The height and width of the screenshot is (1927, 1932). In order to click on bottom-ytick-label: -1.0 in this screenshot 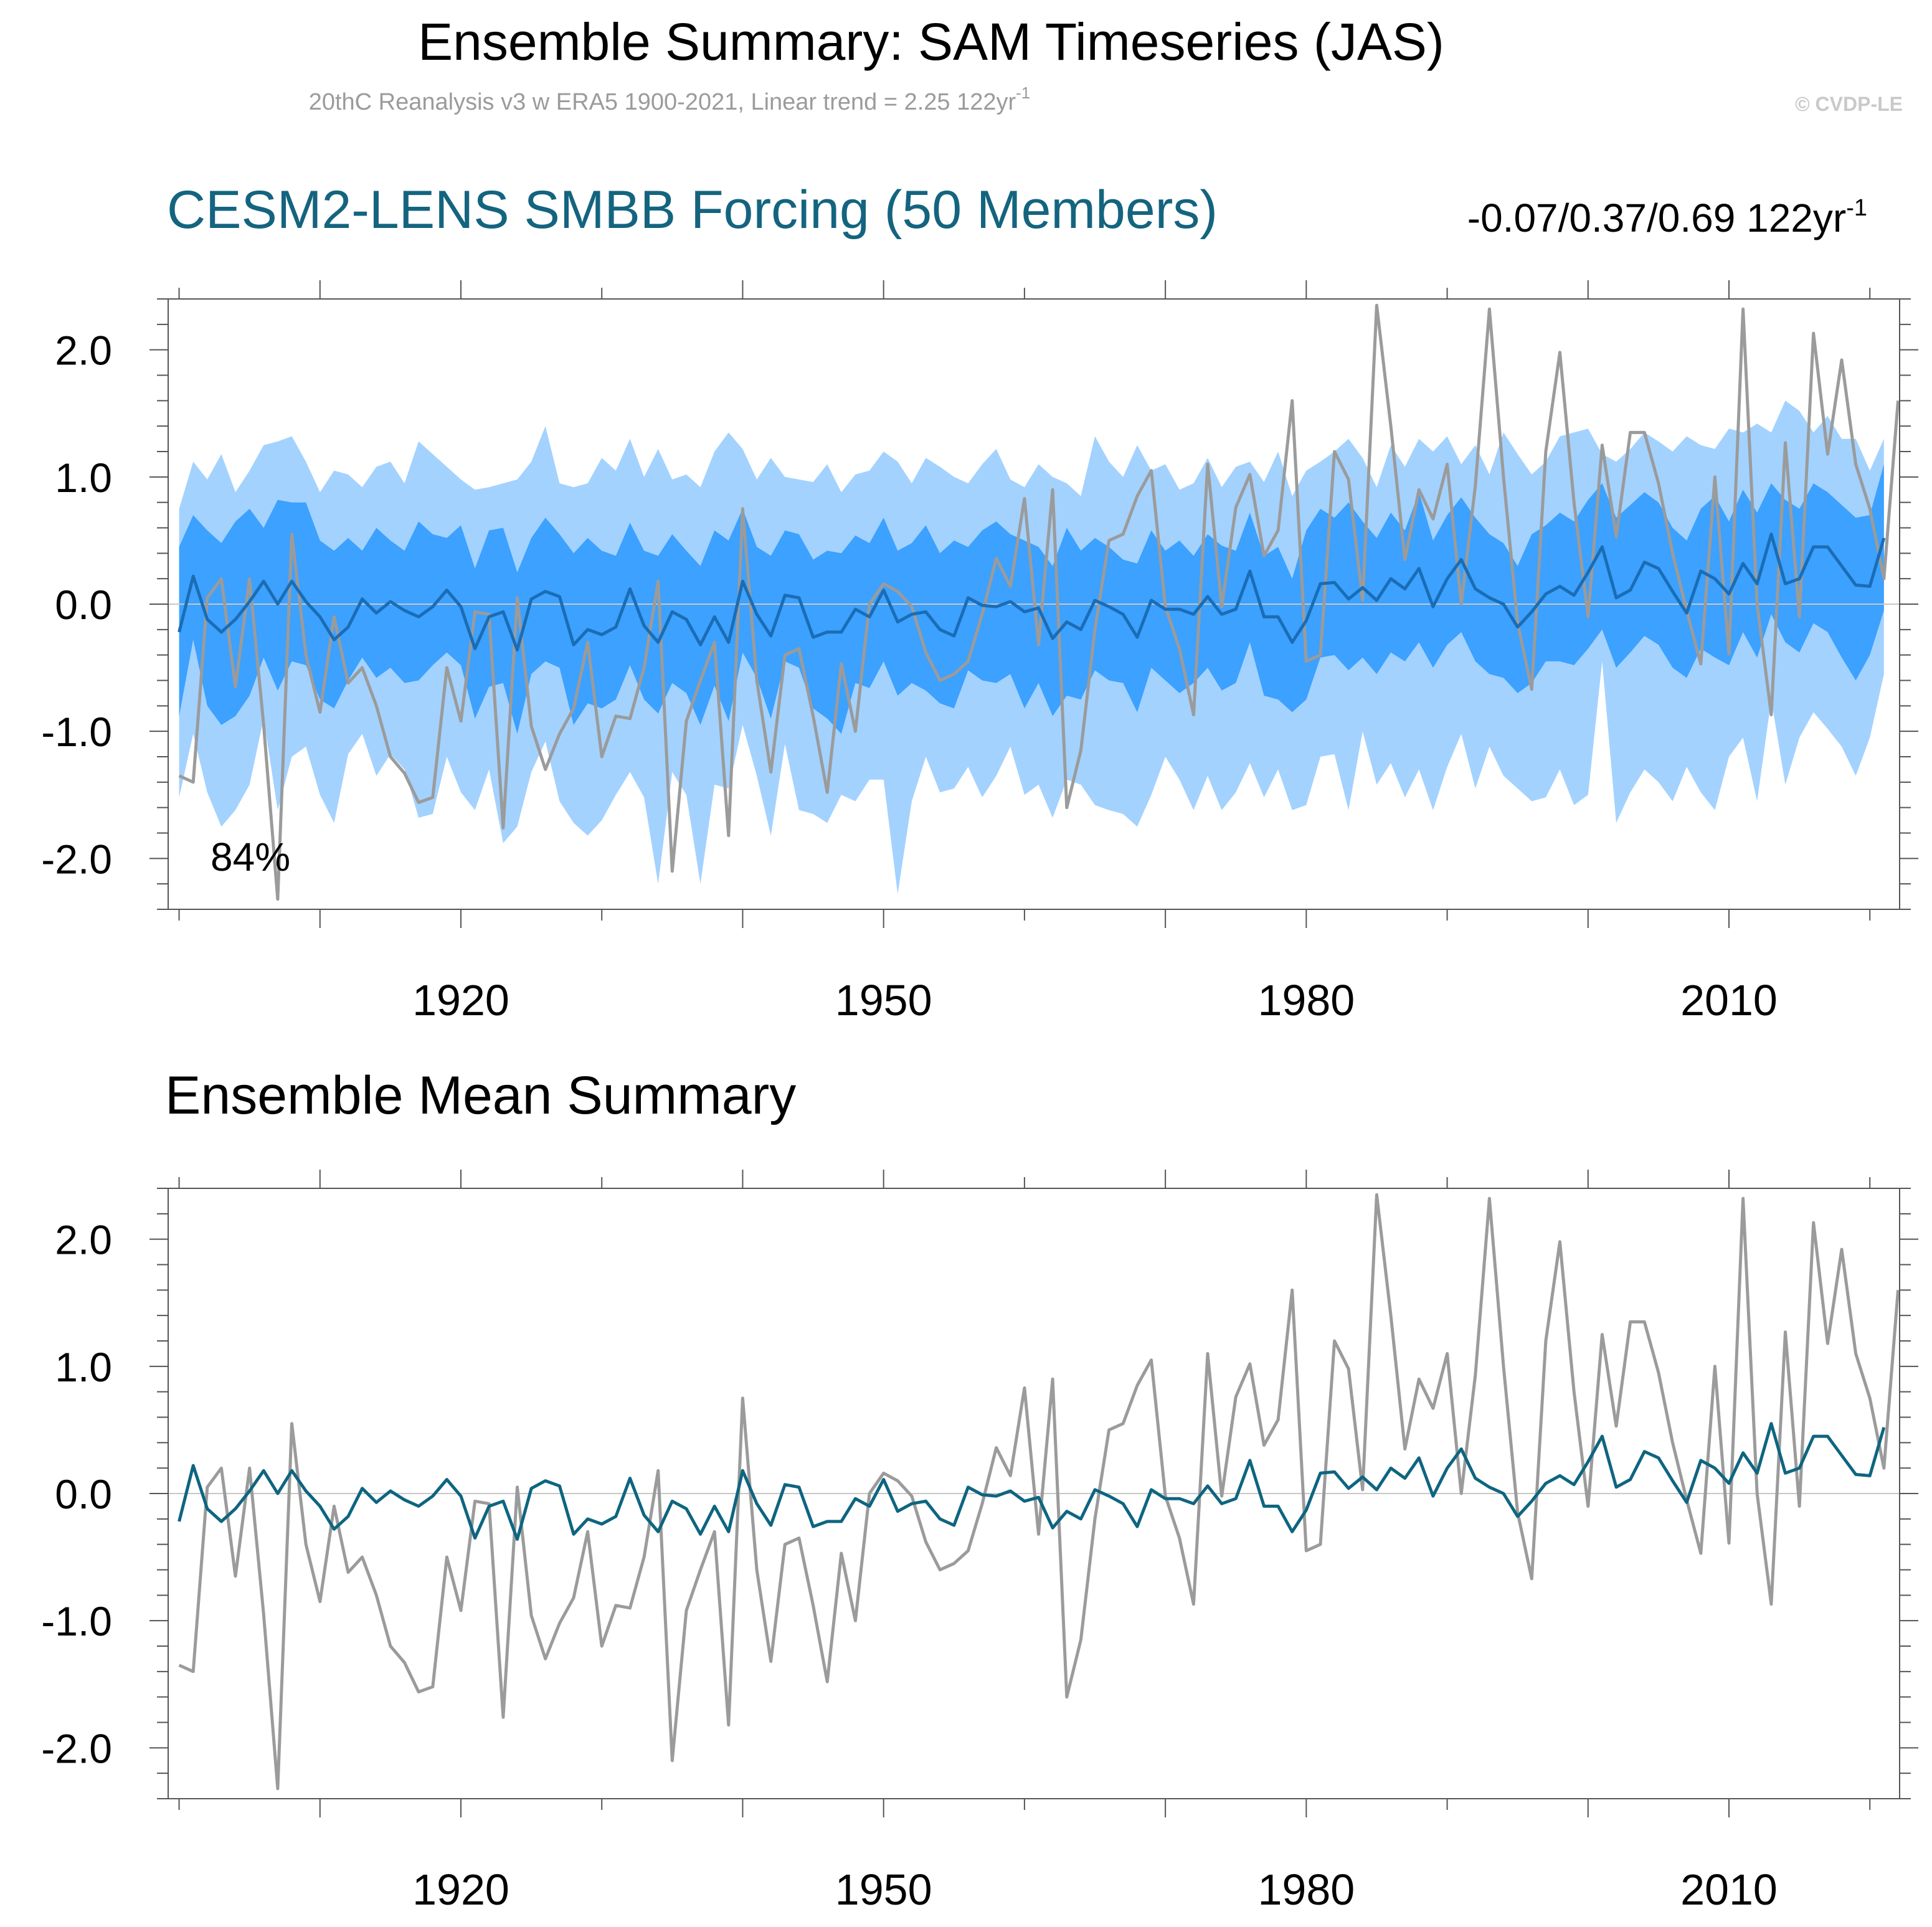, I will do `click(76, 1621)`.